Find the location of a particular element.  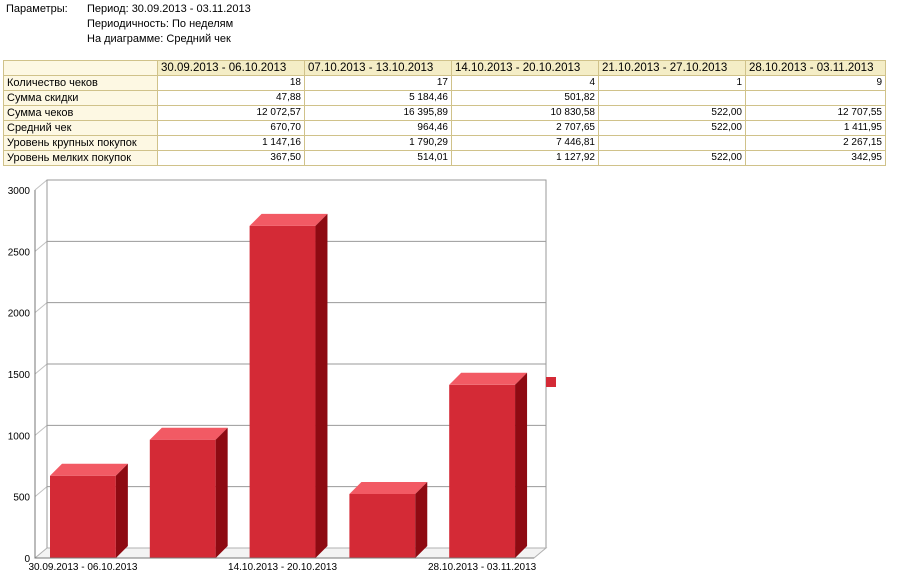

y-tick-label: 2500 is located at coordinates (19, 252).